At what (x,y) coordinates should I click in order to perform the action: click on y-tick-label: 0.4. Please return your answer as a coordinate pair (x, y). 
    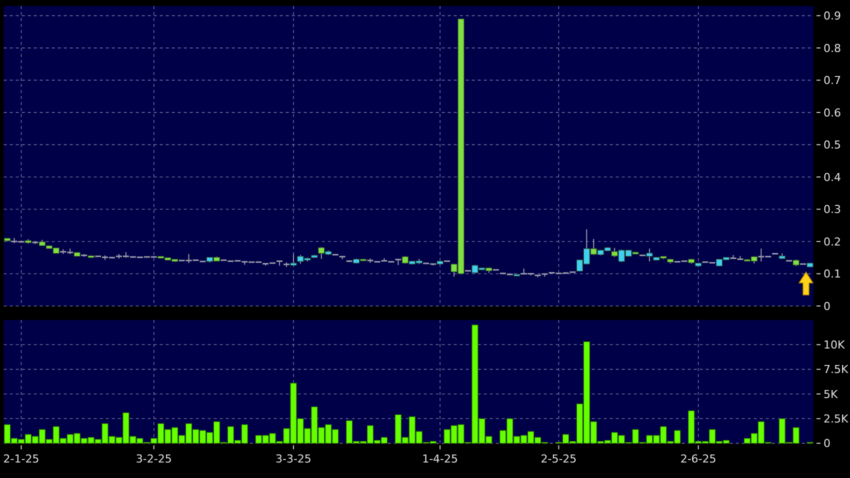
    Looking at the image, I should click on (832, 177).